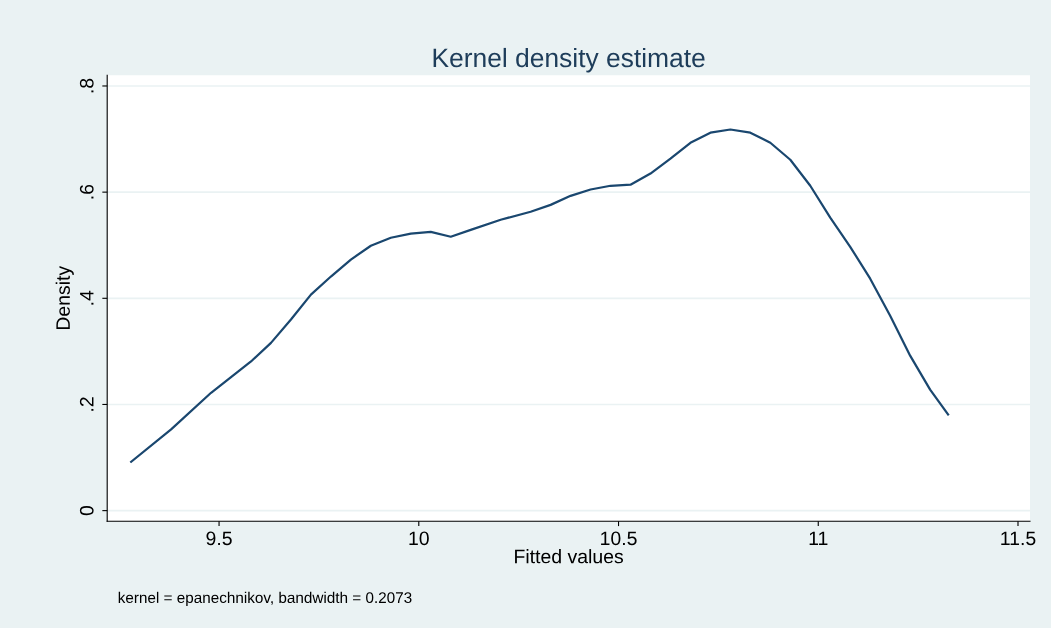 This screenshot has width=1051, height=628. What do you see at coordinates (86, 85) in the screenshot?
I see `y-tick-label: .8` at bounding box center [86, 85].